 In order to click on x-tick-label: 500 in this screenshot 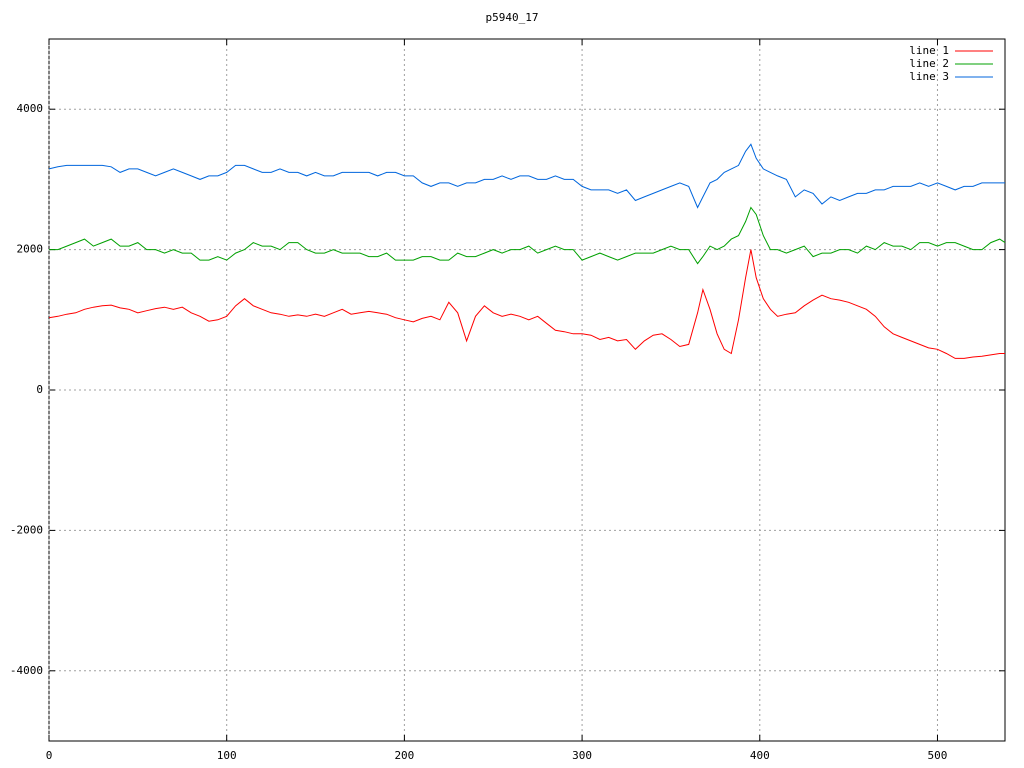, I will do `click(938, 755)`.